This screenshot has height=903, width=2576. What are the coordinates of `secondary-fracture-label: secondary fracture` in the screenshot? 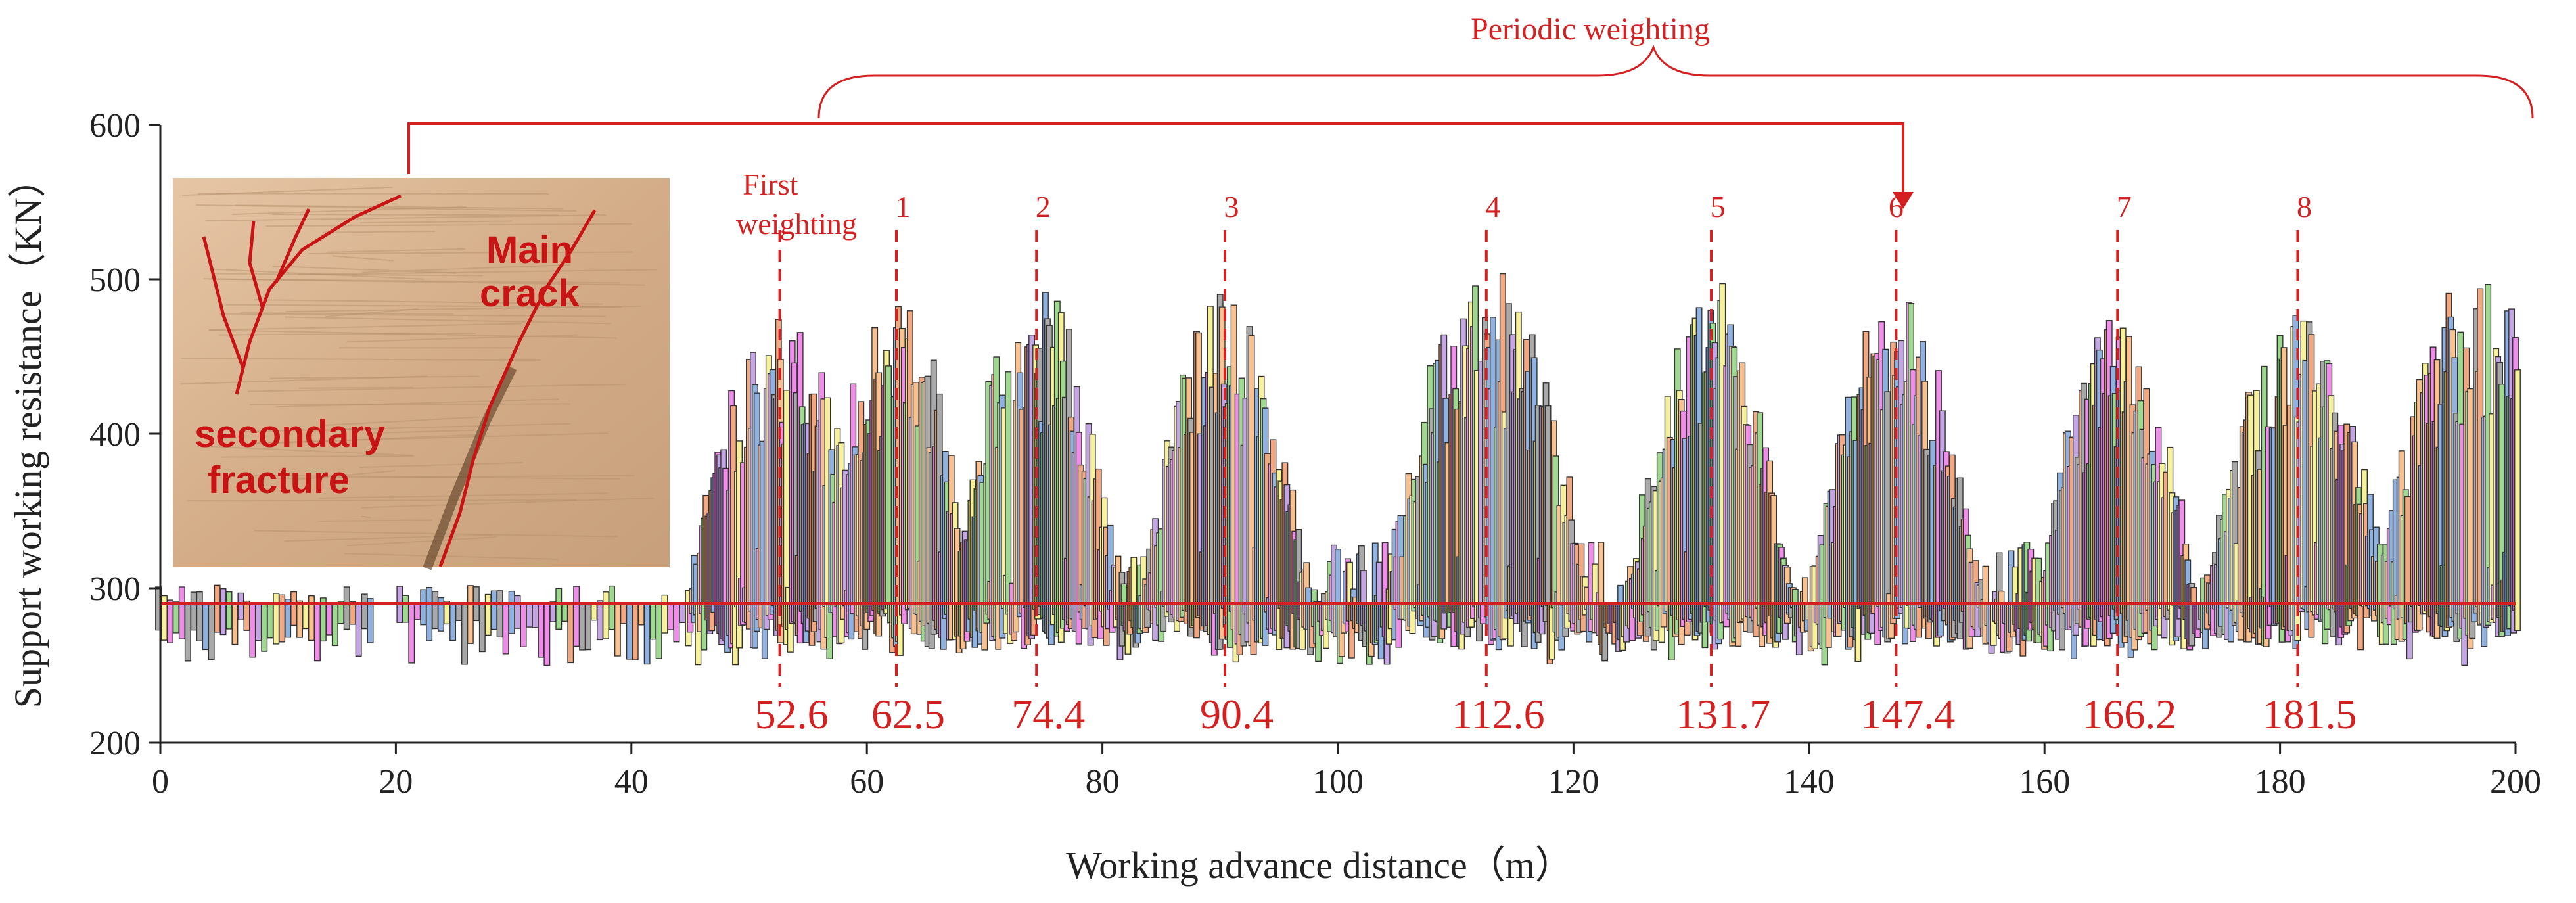 It's located at (296, 457).